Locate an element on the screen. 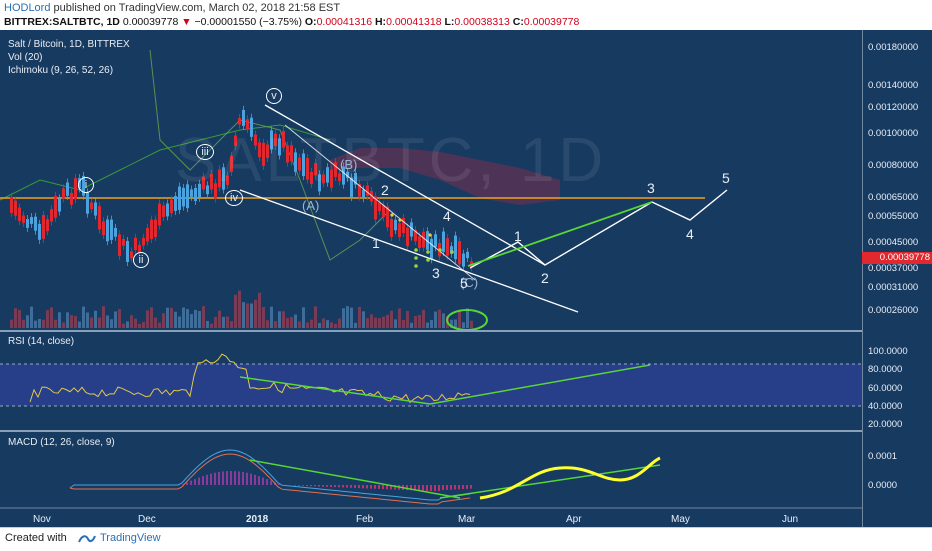  ichimoku-indicator-label: Ichimoku (9, 26, 52, 26) is located at coordinates (61, 70).